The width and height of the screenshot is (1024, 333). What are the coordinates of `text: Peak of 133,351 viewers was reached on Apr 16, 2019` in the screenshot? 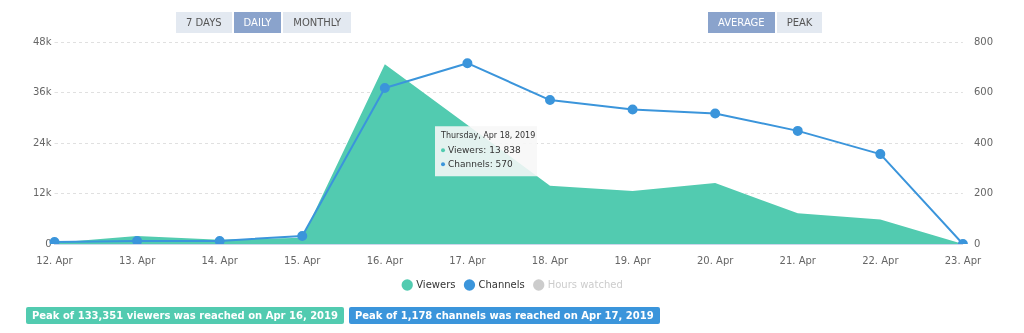 It's located at (185, 315).